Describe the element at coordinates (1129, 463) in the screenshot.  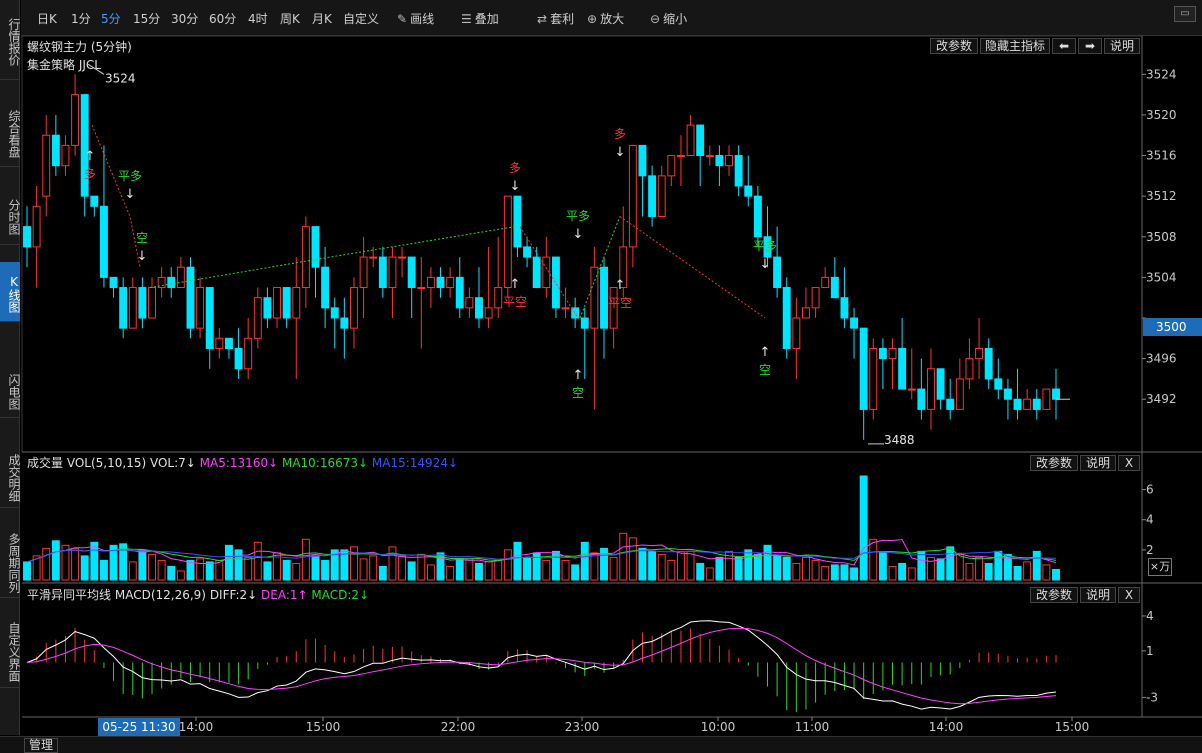
I see `volume-close-button: X` at that location.